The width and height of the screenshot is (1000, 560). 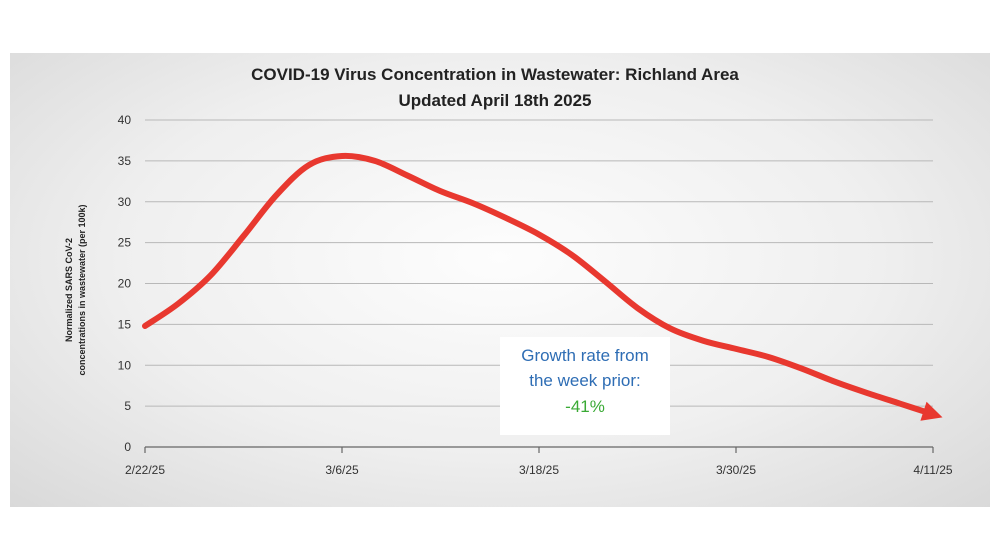 What do you see at coordinates (145, 470) in the screenshot?
I see `x-tick-label: 2/22/25` at bounding box center [145, 470].